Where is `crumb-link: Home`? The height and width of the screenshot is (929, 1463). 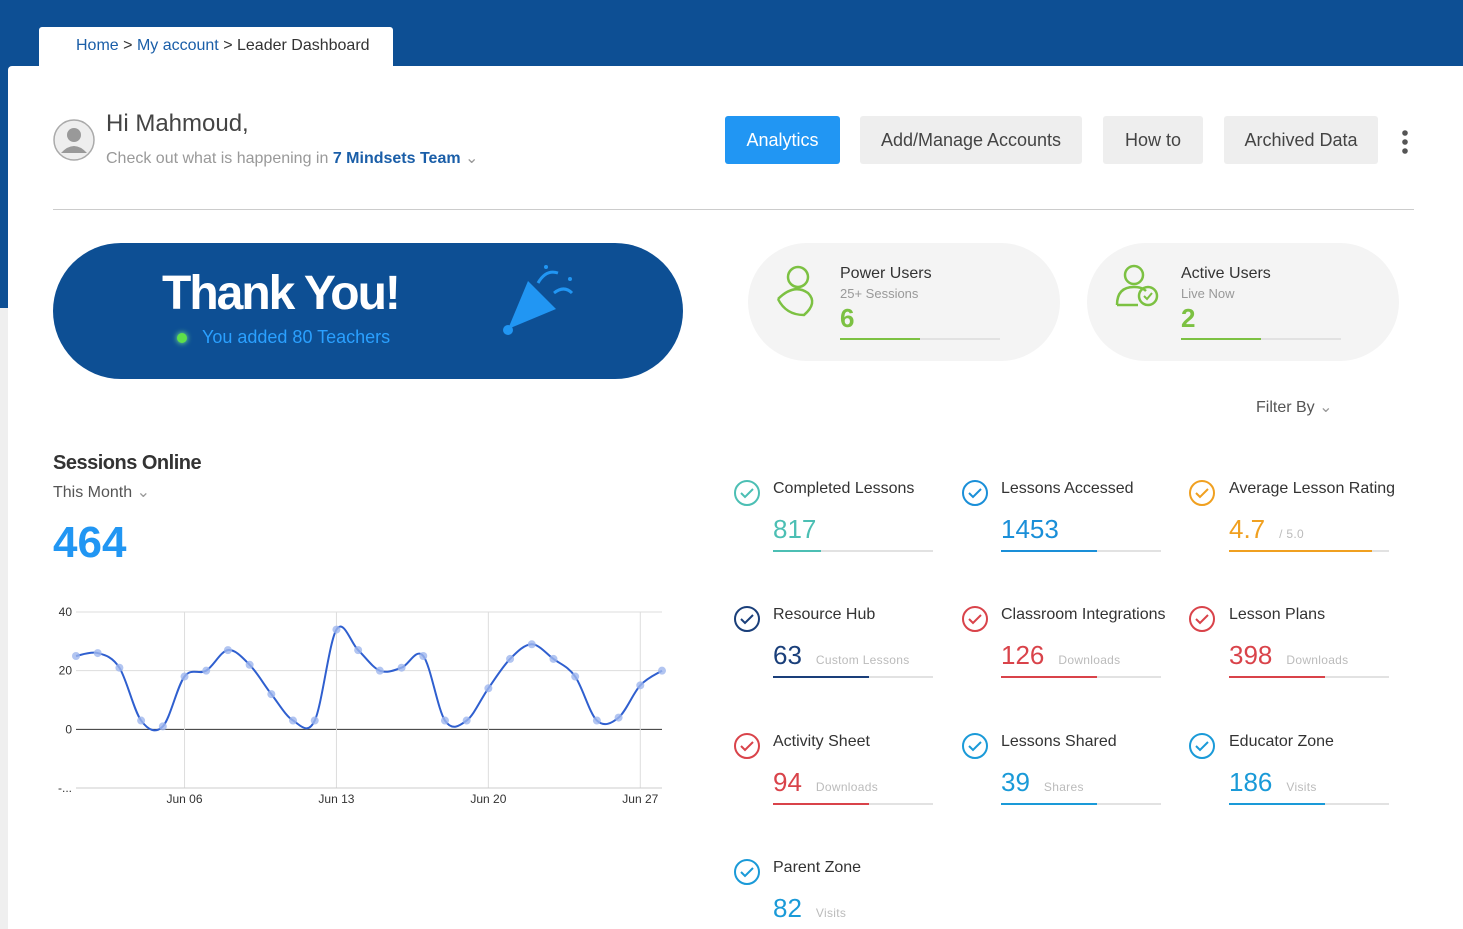
crumb-link: Home is located at coordinates (97, 45).